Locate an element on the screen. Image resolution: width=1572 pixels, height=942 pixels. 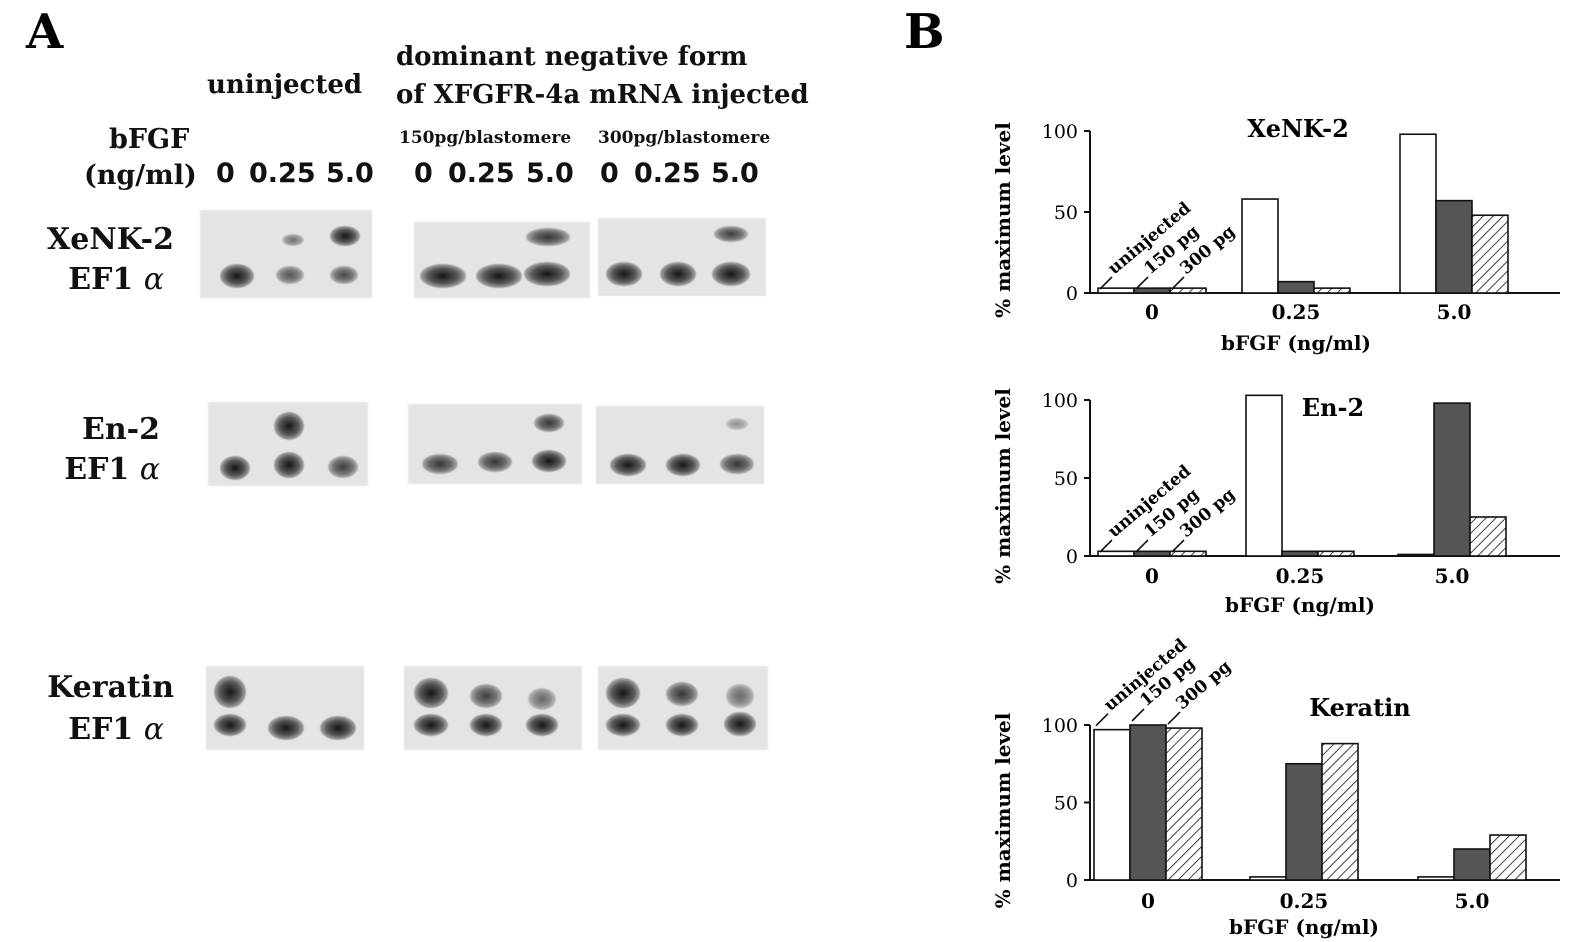
chart-title: En-2 is located at coordinates (1333, 407).